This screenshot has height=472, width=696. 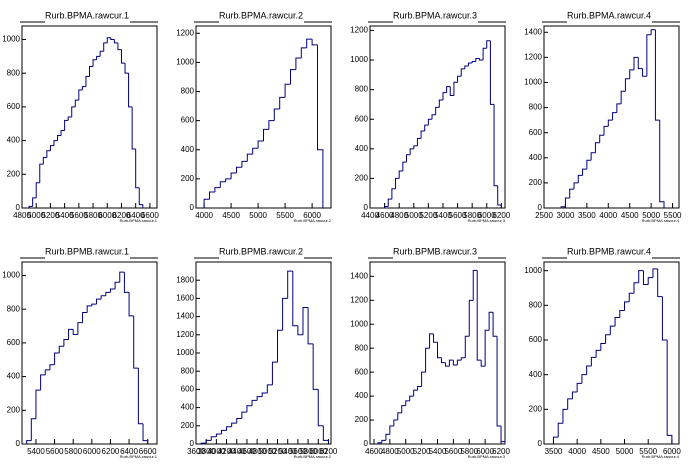 What do you see at coordinates (390, 451) in the screenshot?
I see `x-tick-label: 4800` at bounding box center [390, 451].